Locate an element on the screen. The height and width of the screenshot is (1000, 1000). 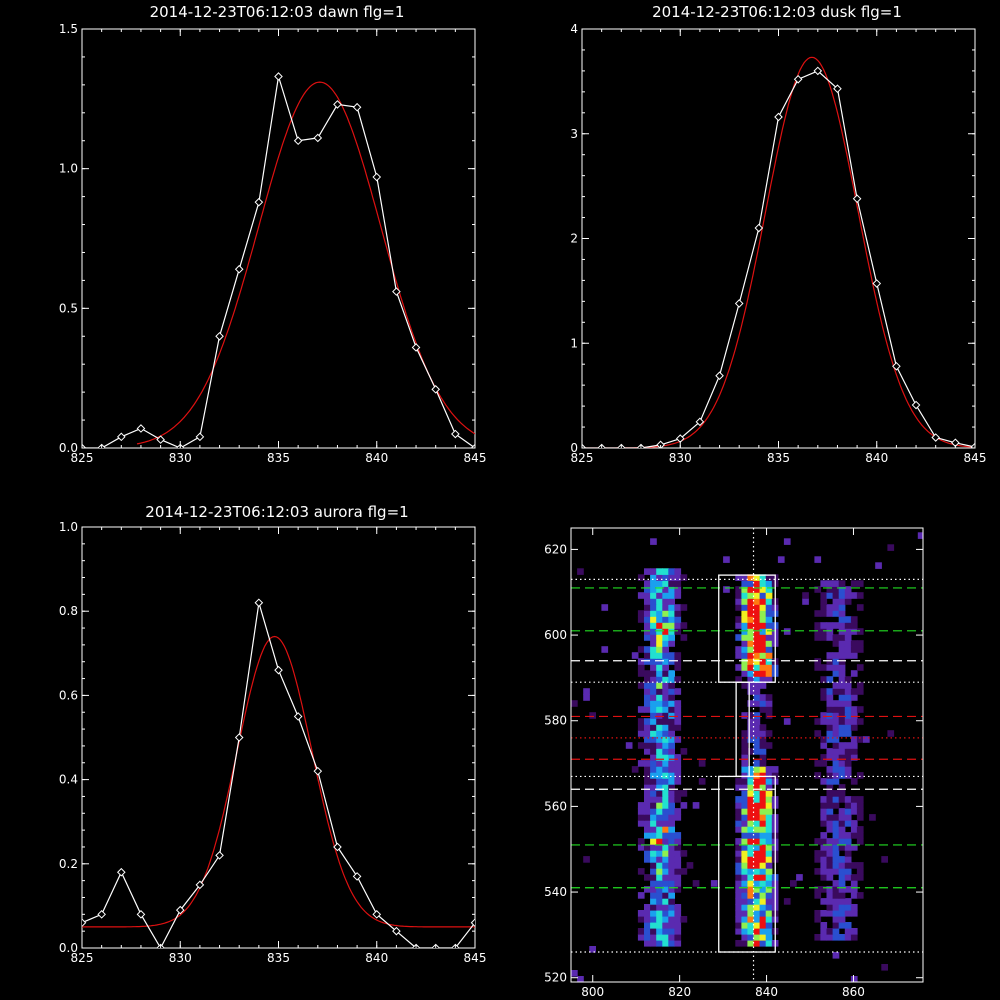
dawn-x-tick-label: 830 is located at coordinates (180, 458).